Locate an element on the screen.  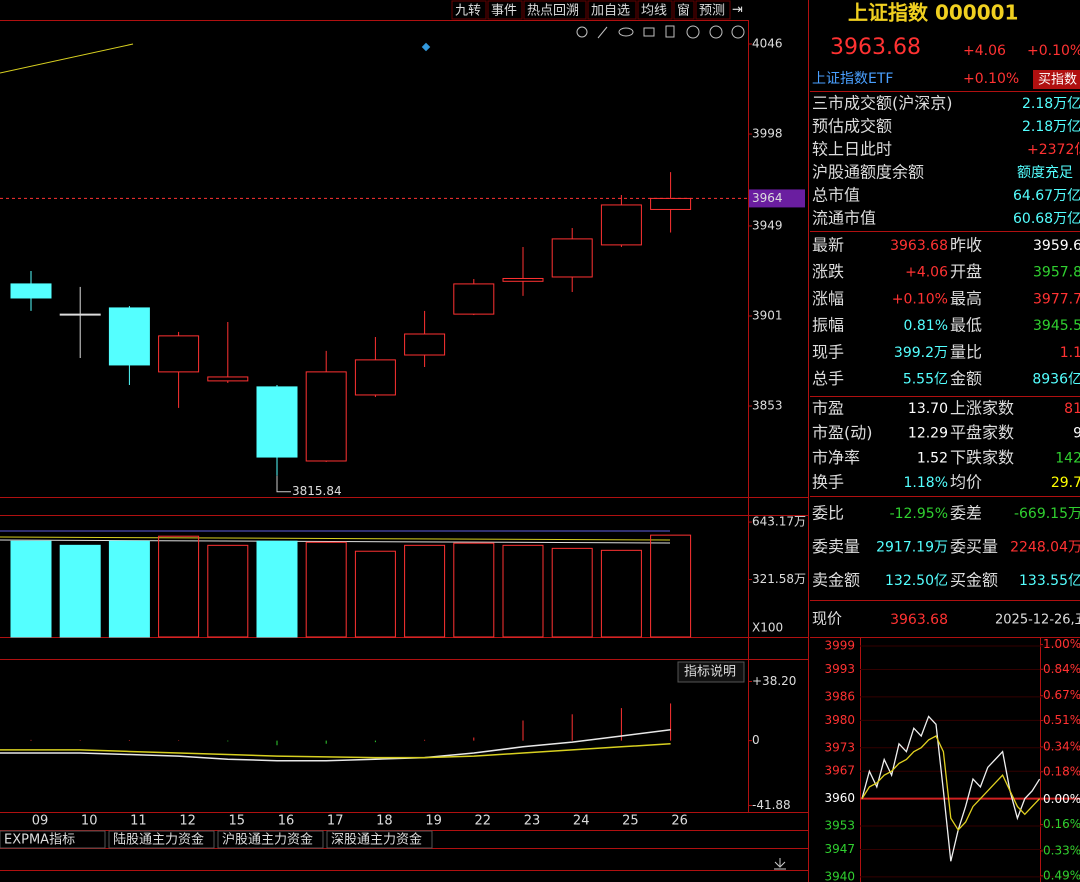
toolbar-label: 预测 is located at coordinates (712, 11).